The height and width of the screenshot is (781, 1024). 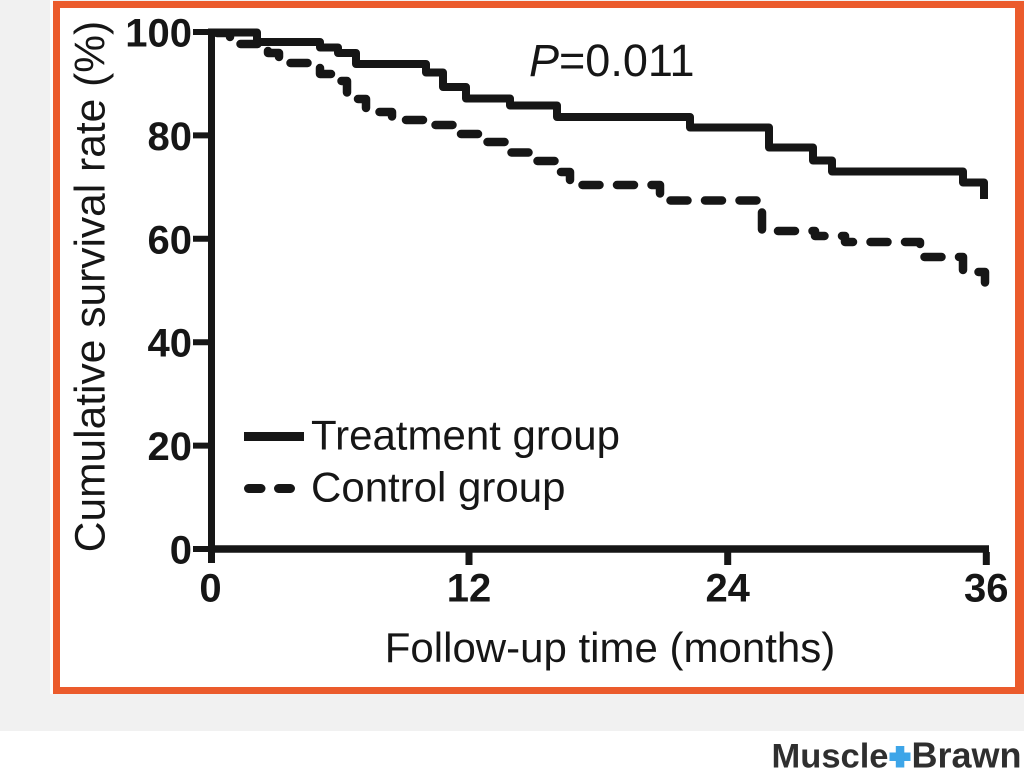 What do you see at coordinates (830, 757) in the screenshot?
I see `svg-text: Muscle` at bounding box center [830, 757].